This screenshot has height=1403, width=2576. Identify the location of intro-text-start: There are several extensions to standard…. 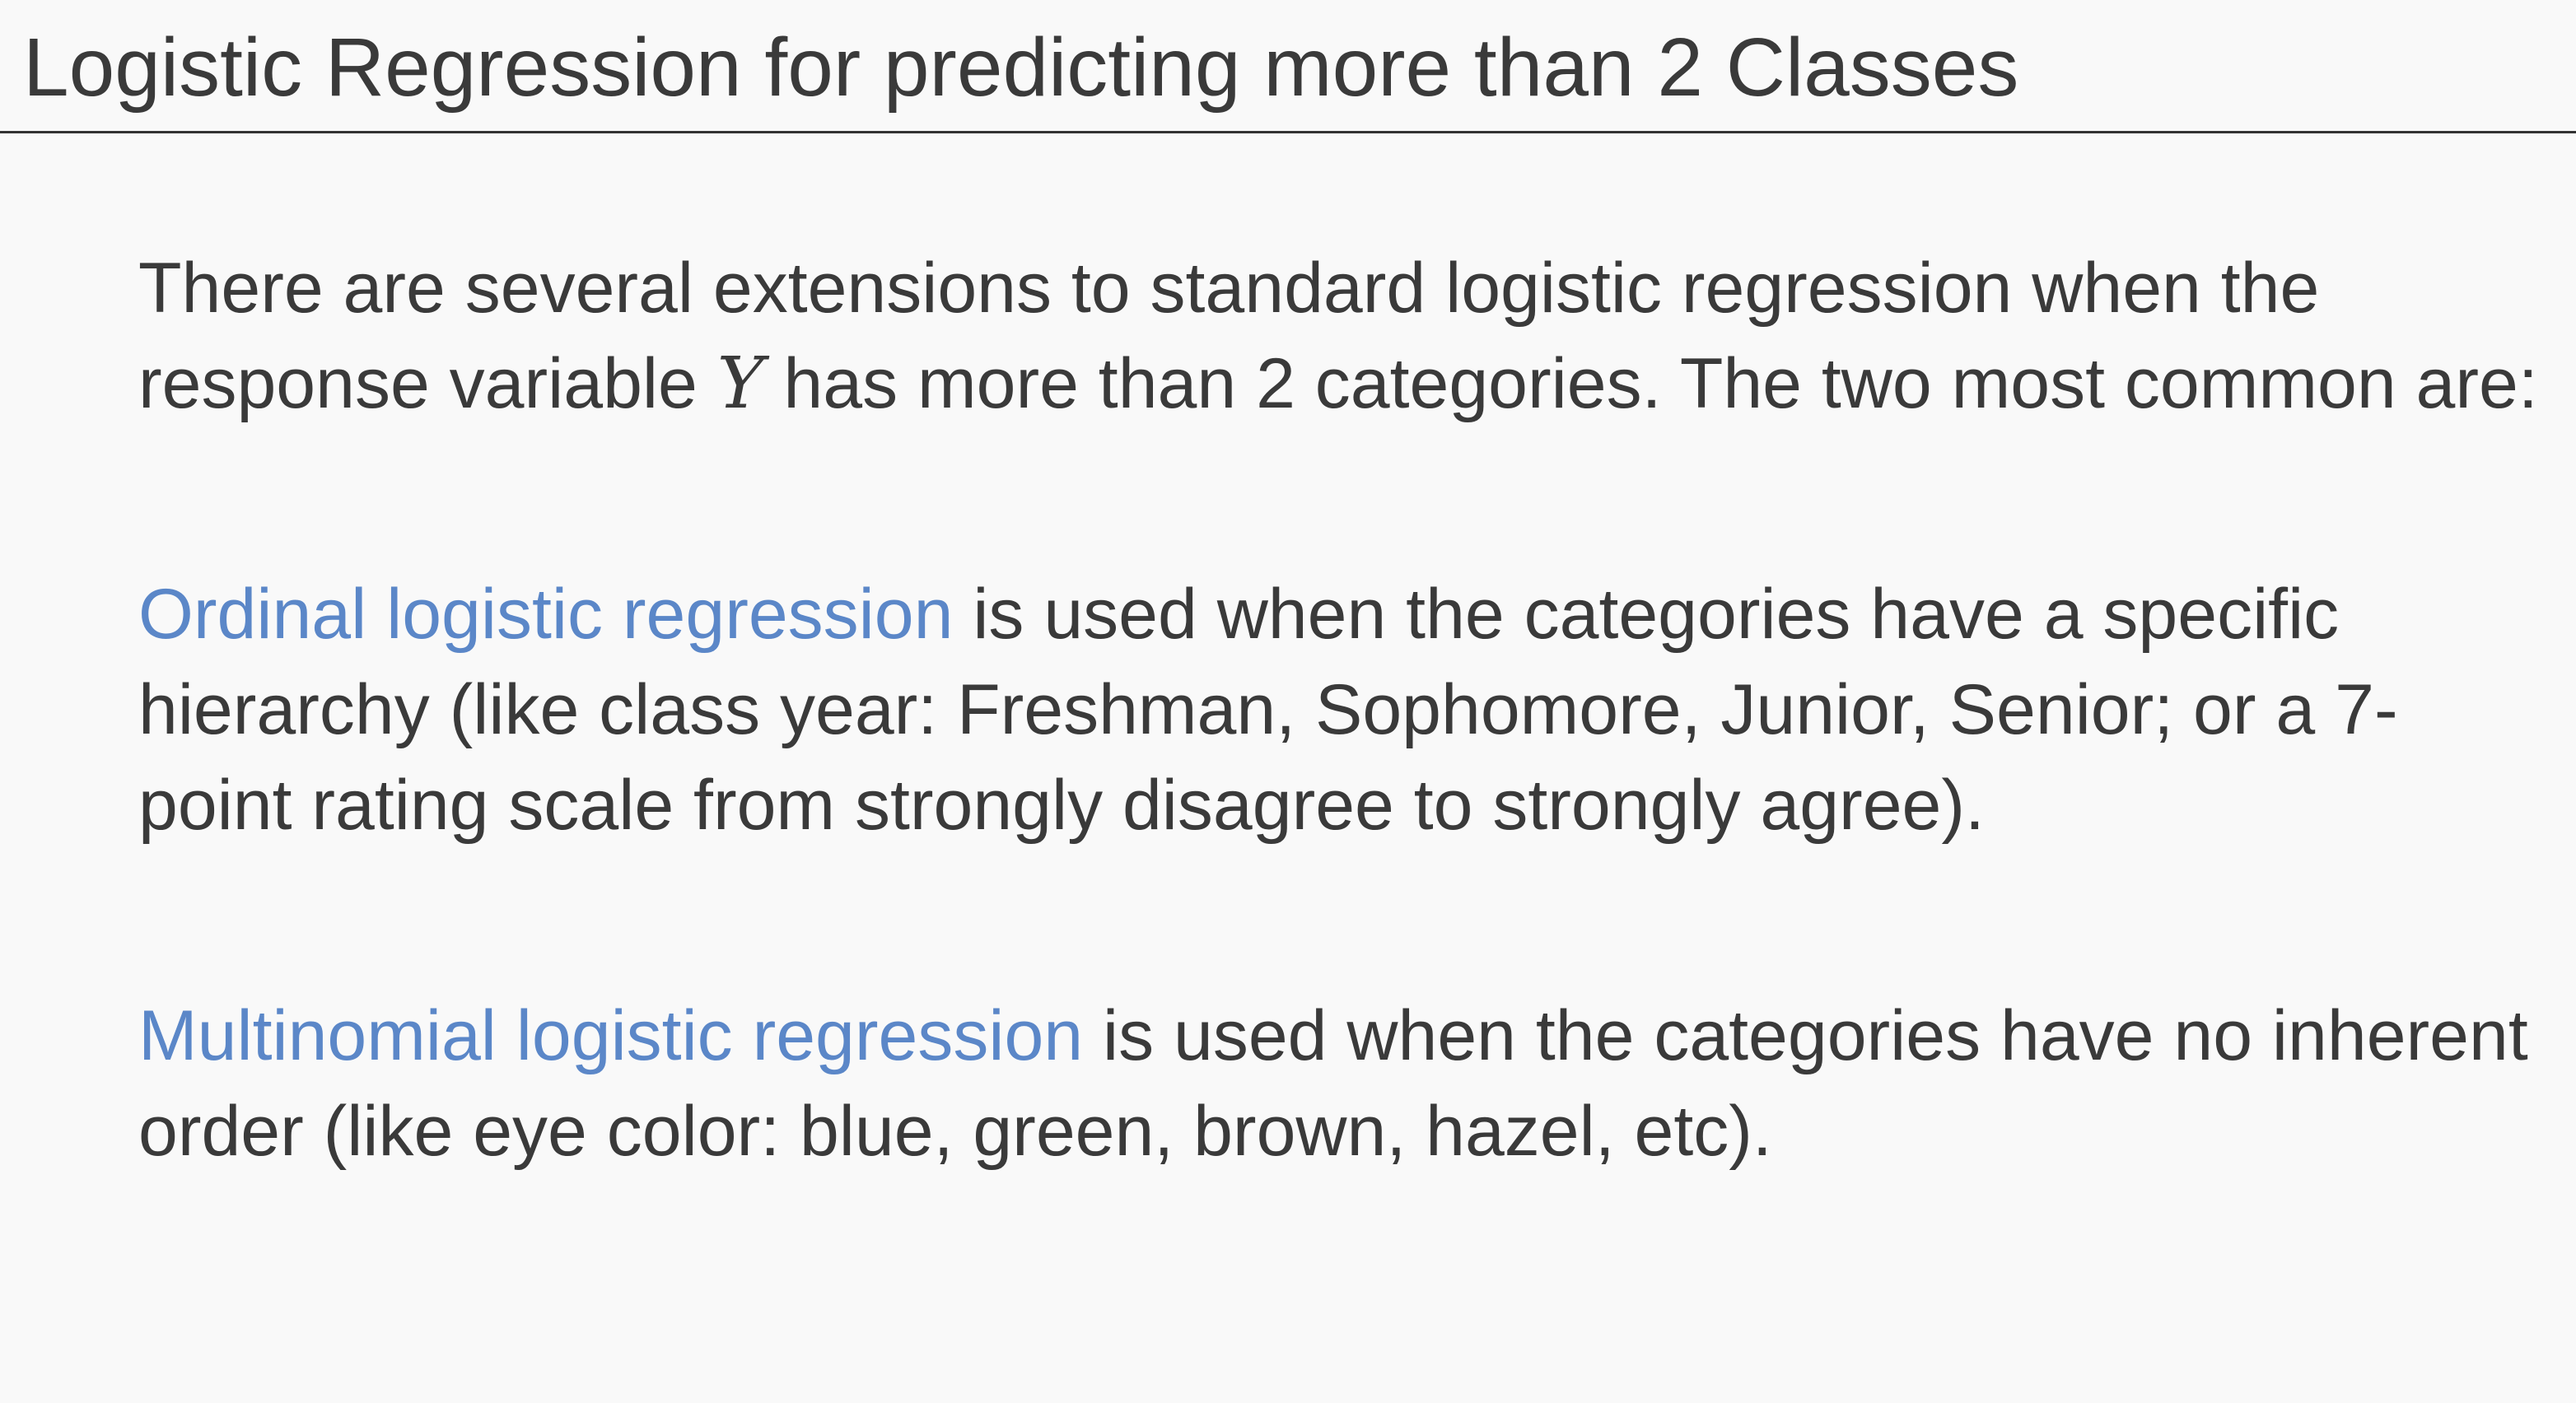
(1229, 336).